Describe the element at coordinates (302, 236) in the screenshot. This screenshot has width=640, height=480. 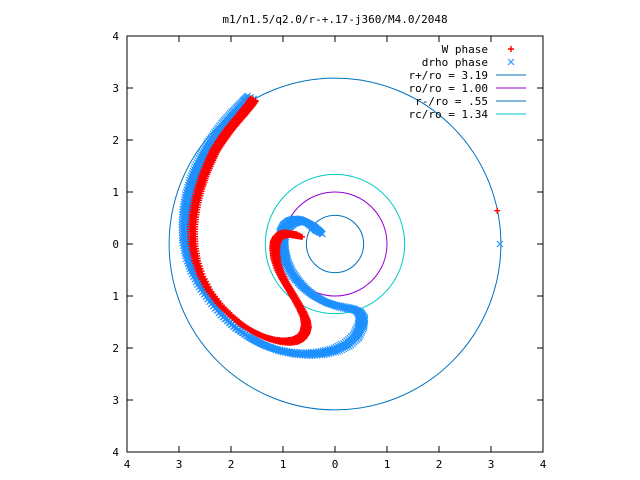
I see `w-phase-point` at that location.